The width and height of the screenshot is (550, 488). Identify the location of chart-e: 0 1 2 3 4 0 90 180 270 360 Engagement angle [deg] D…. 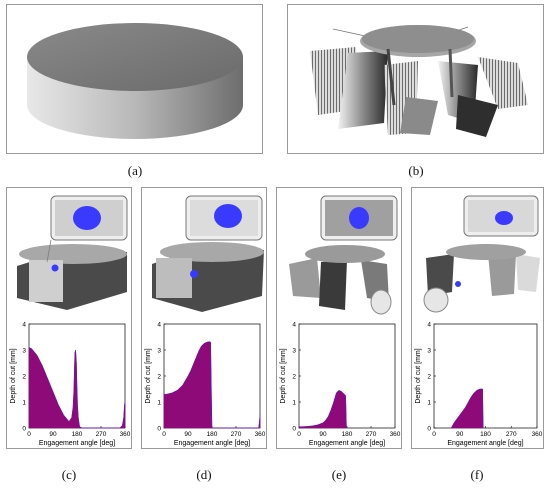
(340, 385).